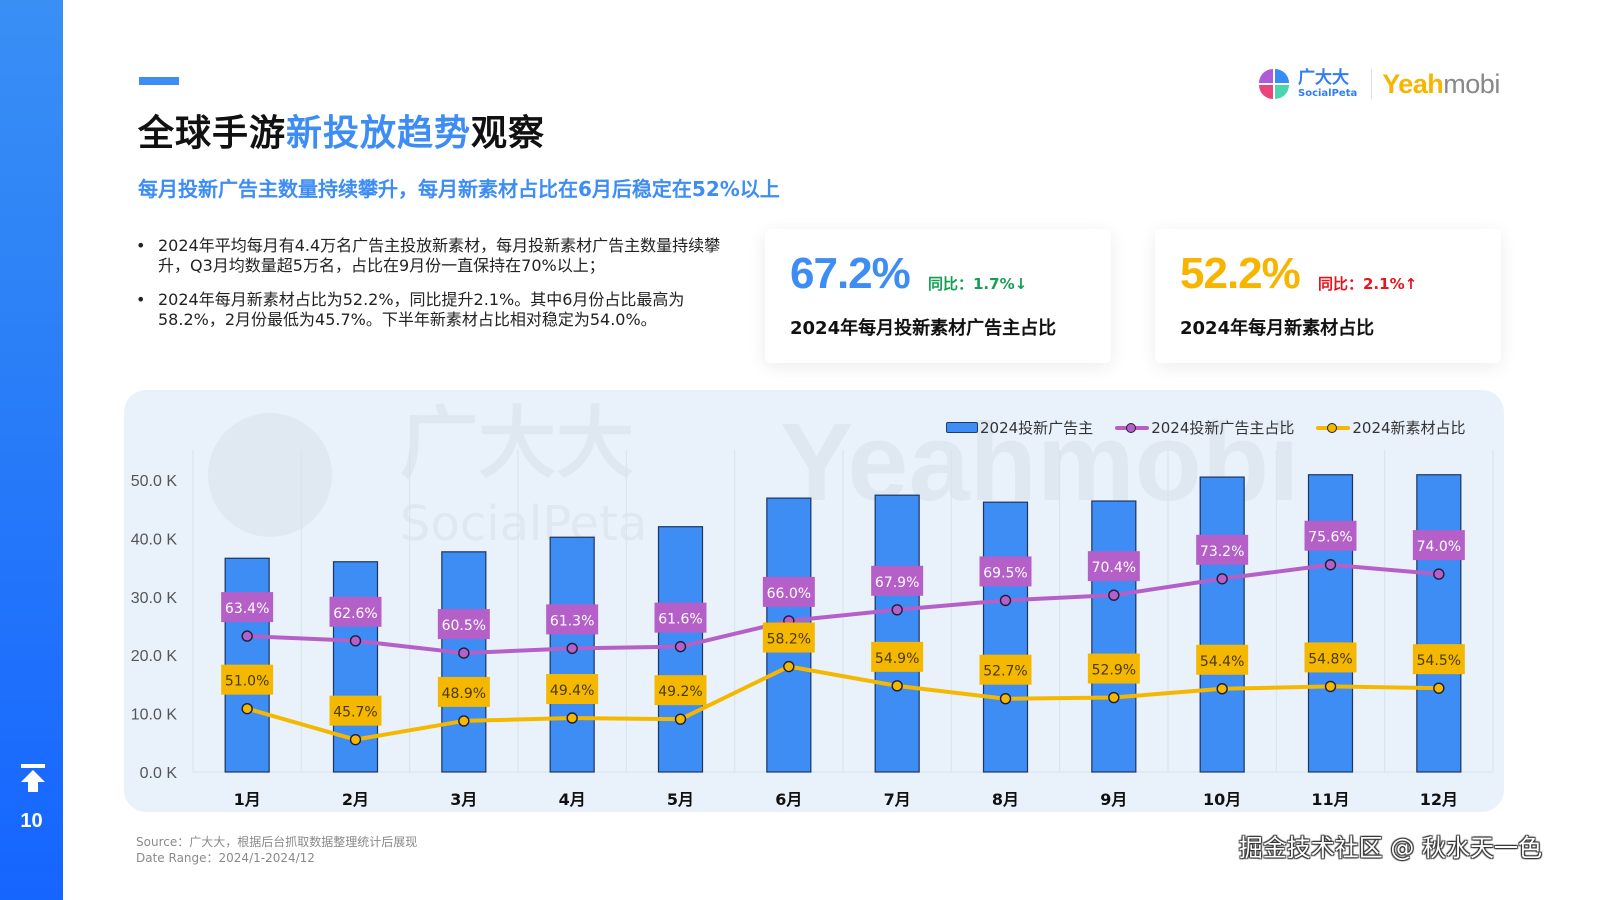  I want to click on data-label-advertiser-share: 61.6%, so click(680, 620).